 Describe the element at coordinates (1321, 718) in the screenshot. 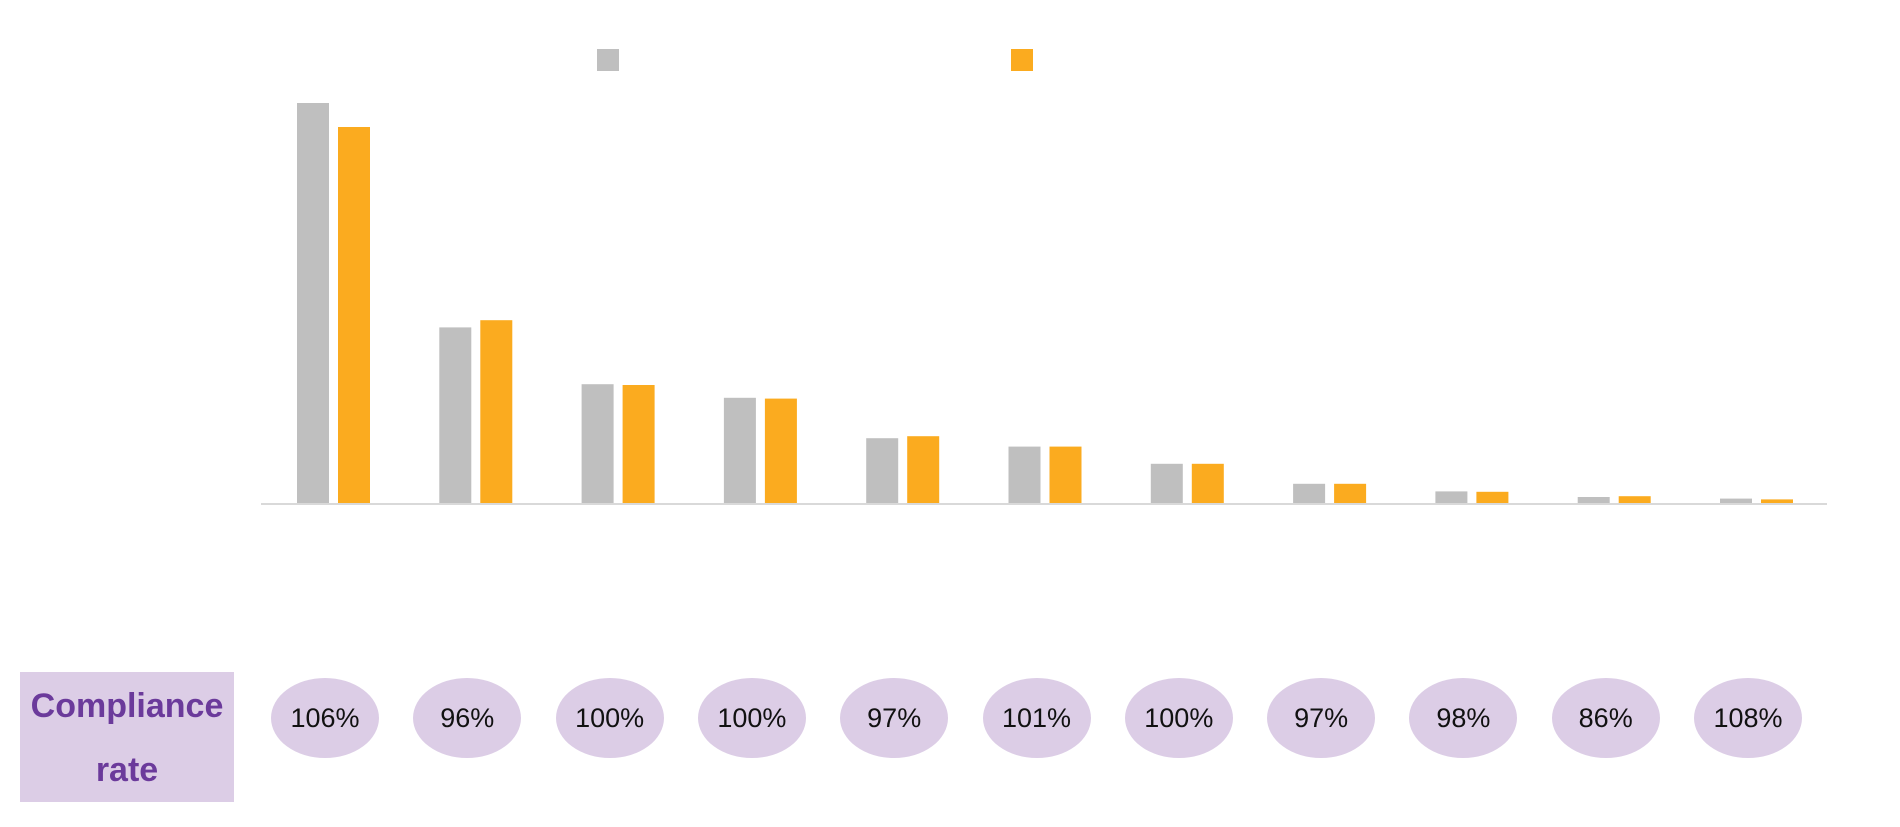

I see `compliance-rate-bubble-8: 97%` at that location.